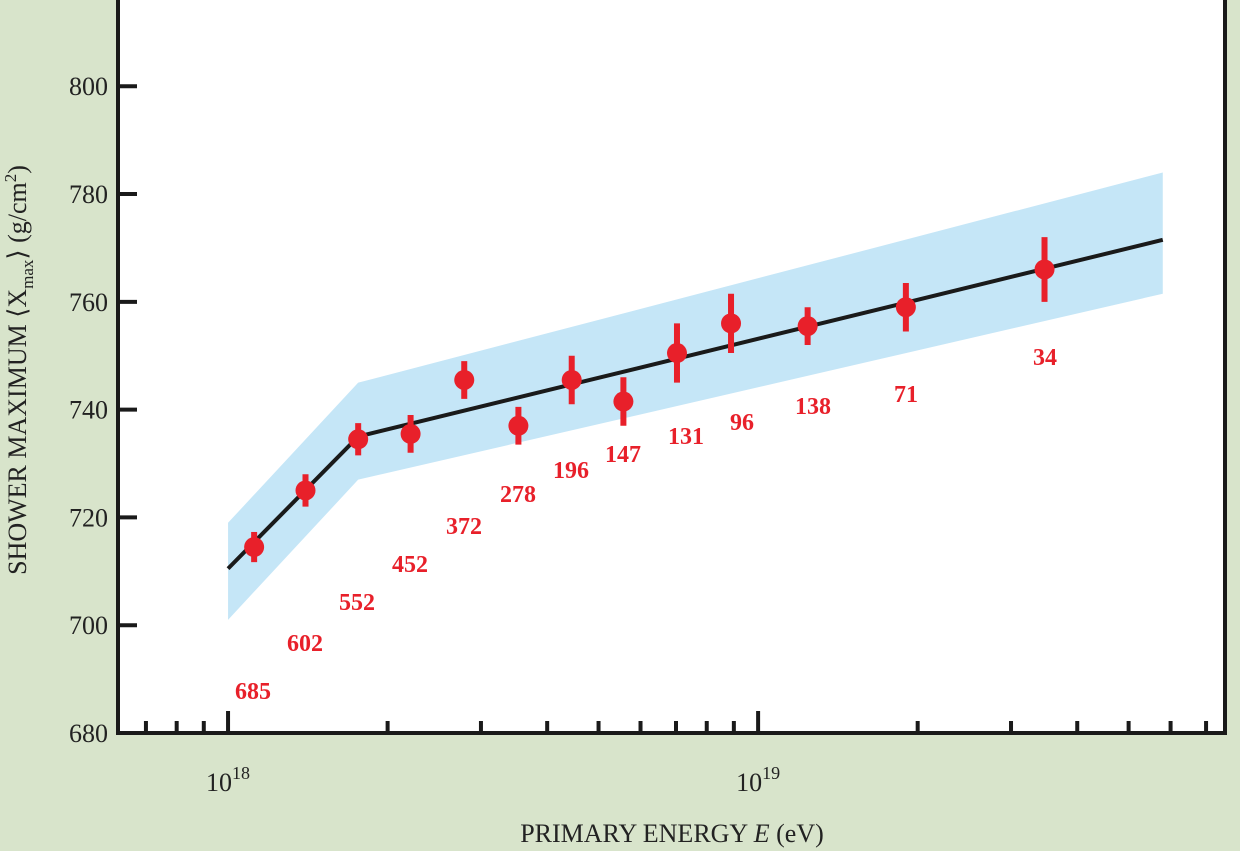 This screenshot has height=851, width=1240. I want to click on y-tick-label: 800, so click(88, 86).